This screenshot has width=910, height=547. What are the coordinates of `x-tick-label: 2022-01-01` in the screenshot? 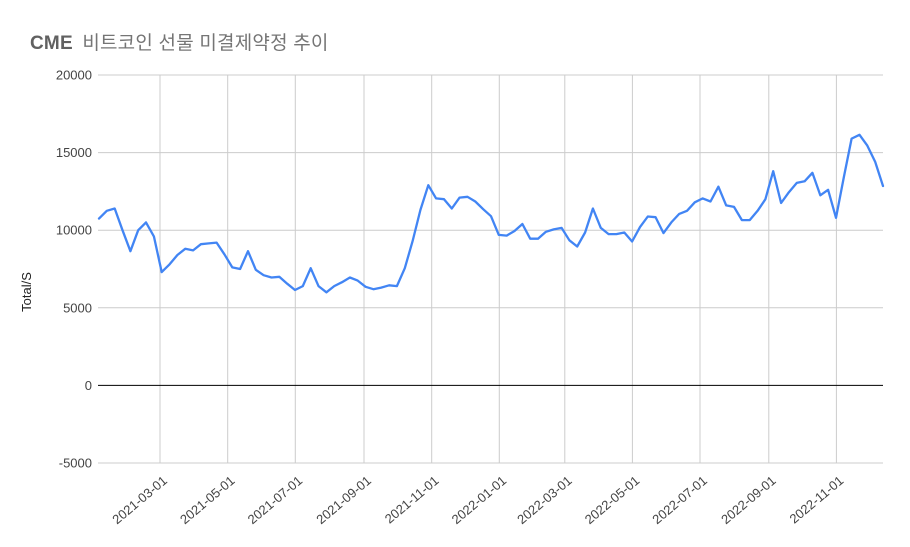 It's located at (479, 500).